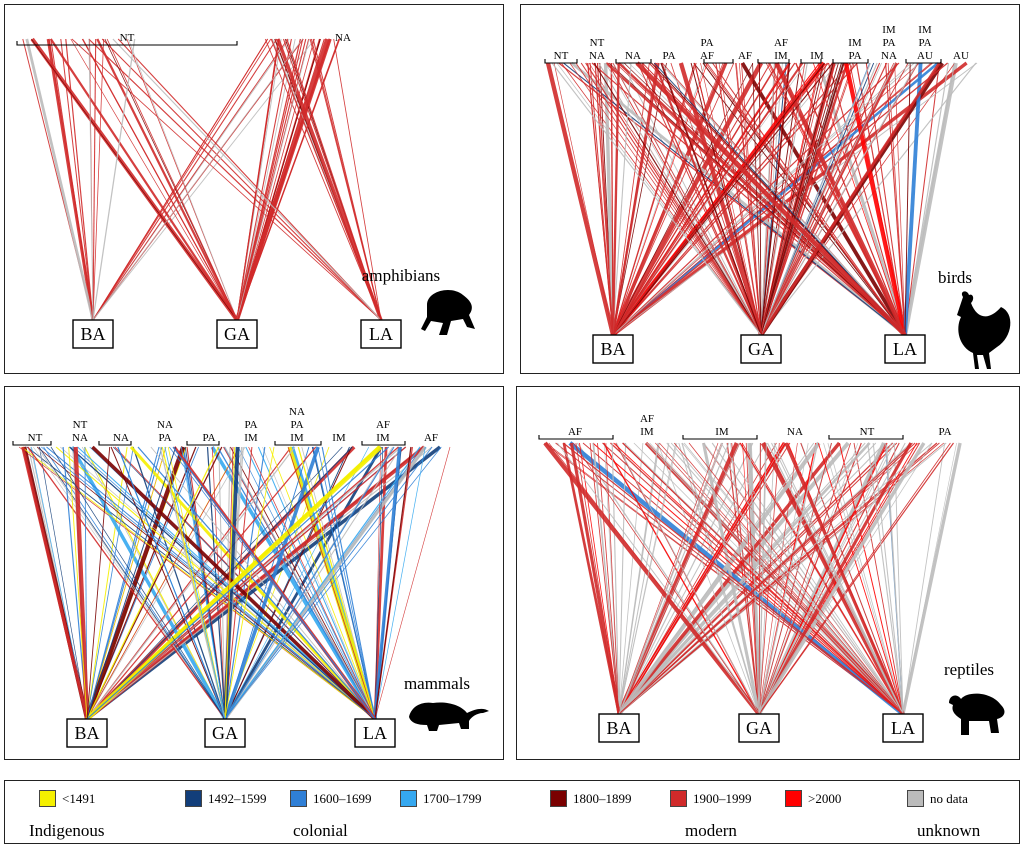 The width and height of the screenshot is (1024, 847). I want to click on site-la: LA, so click(375, 733).